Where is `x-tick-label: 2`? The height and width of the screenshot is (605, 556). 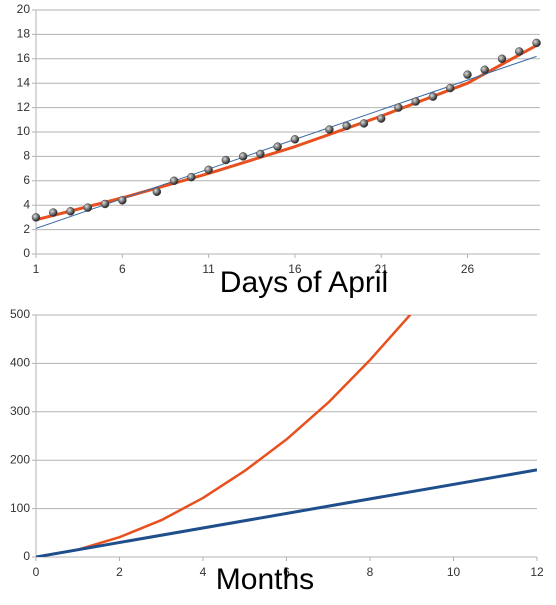
x-tick-label: 2 is located at coordinates (119, 572).